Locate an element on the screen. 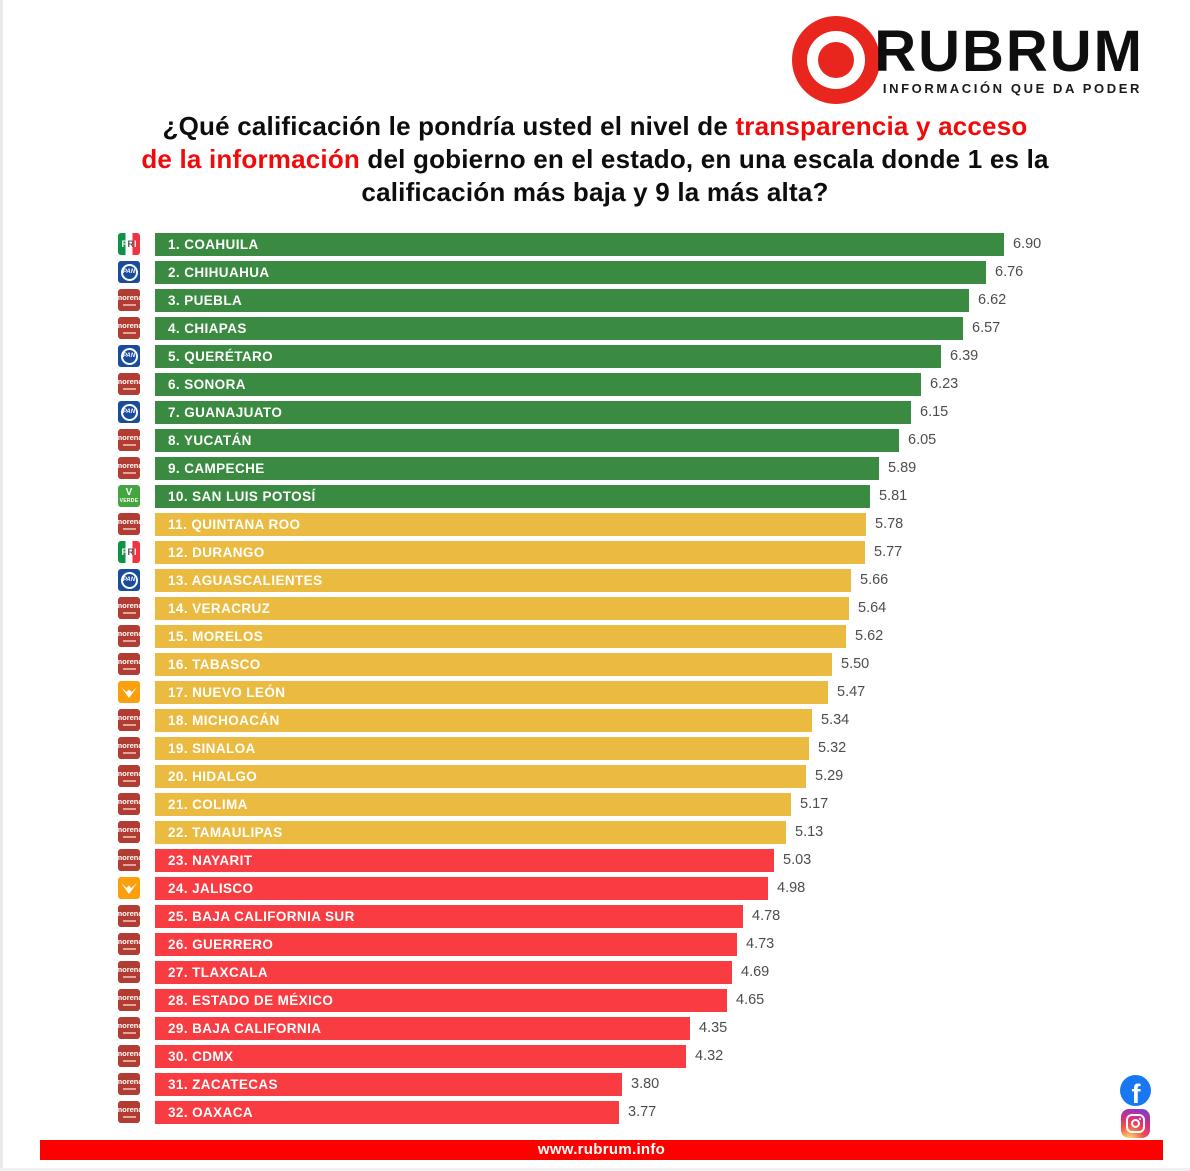 The image size is (1190, 1171). bullseye-ring is located at coordinates (836, 60).